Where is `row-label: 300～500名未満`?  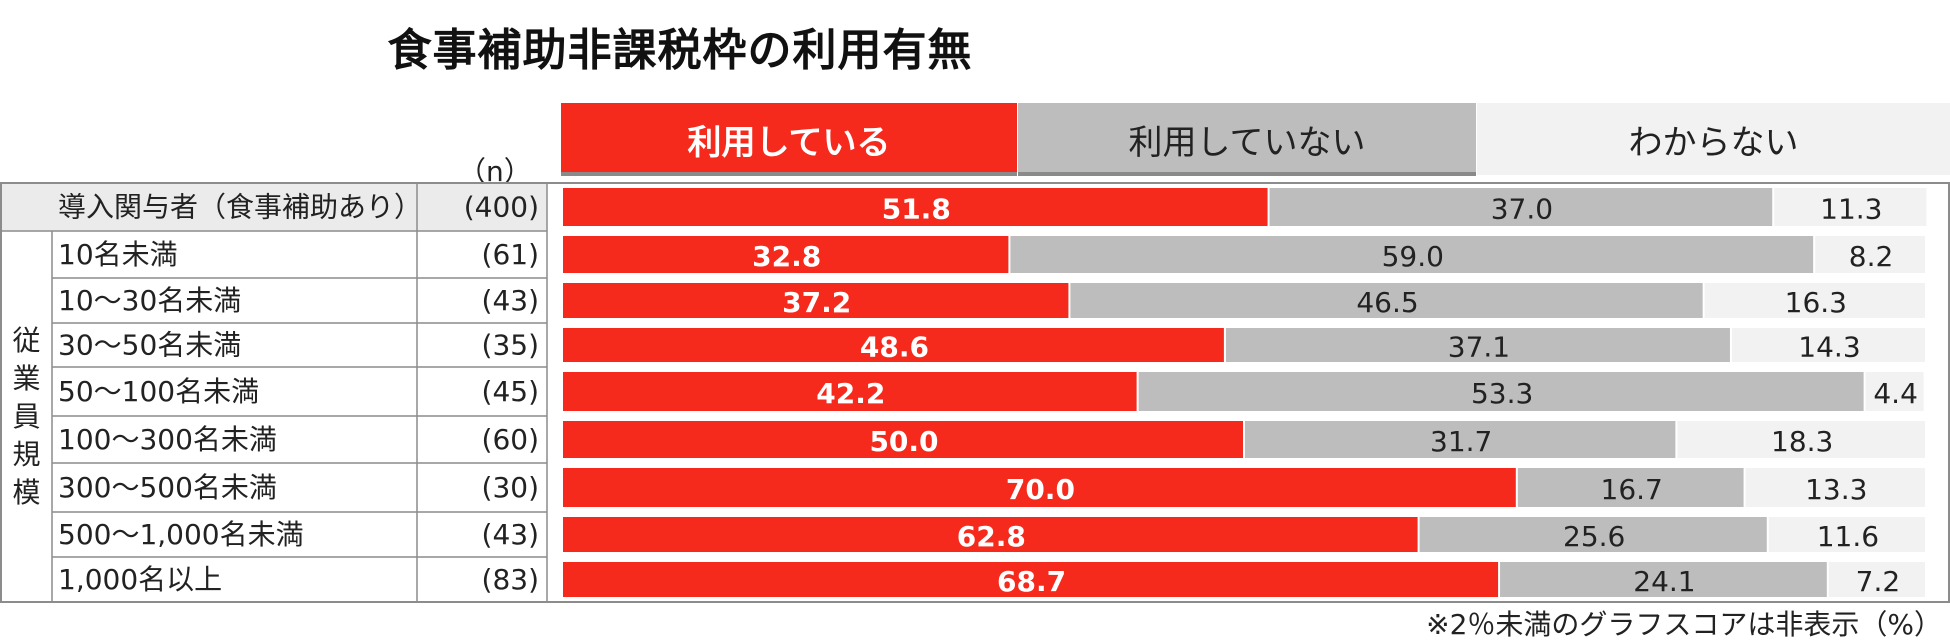 row-label: 300～500名未満 is located at coordinates (167, 487).